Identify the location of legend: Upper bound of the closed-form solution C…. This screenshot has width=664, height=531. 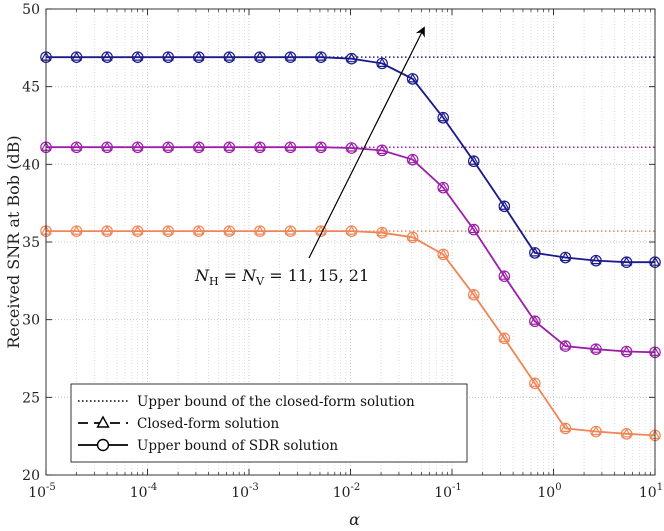
(269, 423).